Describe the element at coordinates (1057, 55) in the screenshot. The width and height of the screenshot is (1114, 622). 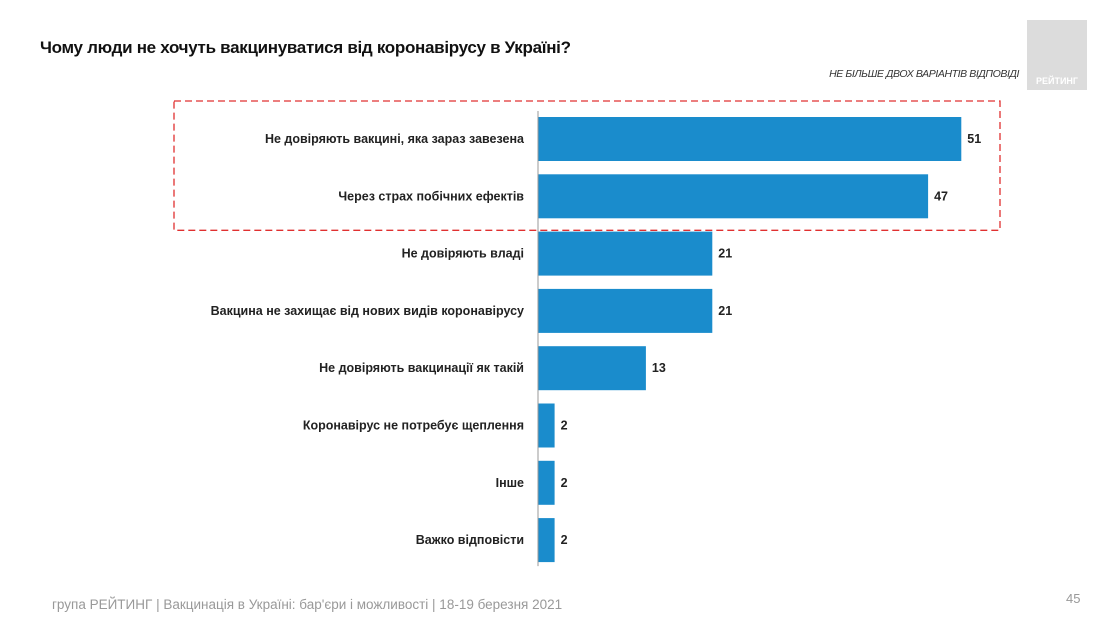
I see `logo: РЕЙТИНГ` at that location.